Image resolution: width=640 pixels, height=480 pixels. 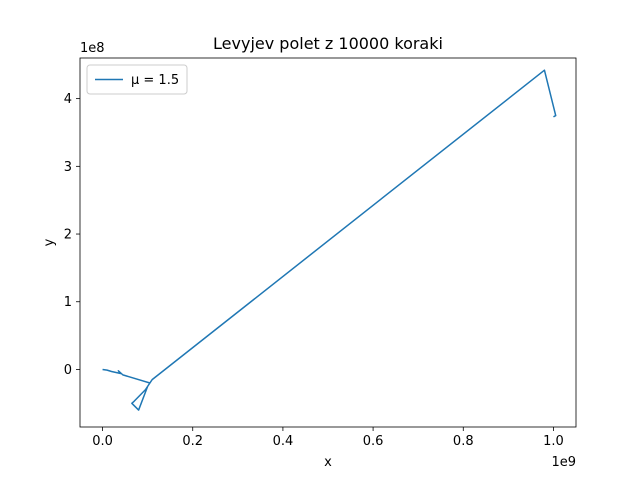 I want to click on x-axis-offset-label: 1e9, so click(x=563, y=462).